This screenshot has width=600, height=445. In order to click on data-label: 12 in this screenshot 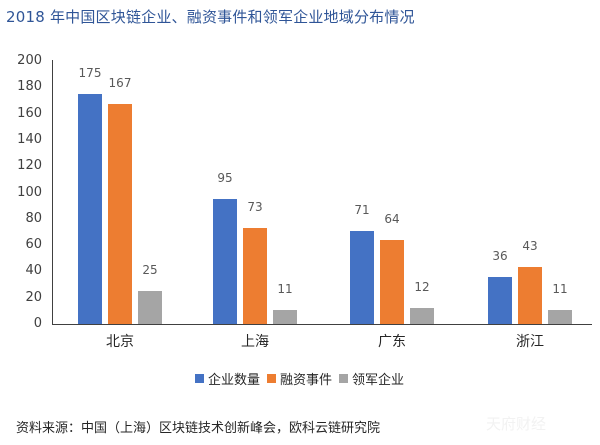, I will do `click(422, 287)`.